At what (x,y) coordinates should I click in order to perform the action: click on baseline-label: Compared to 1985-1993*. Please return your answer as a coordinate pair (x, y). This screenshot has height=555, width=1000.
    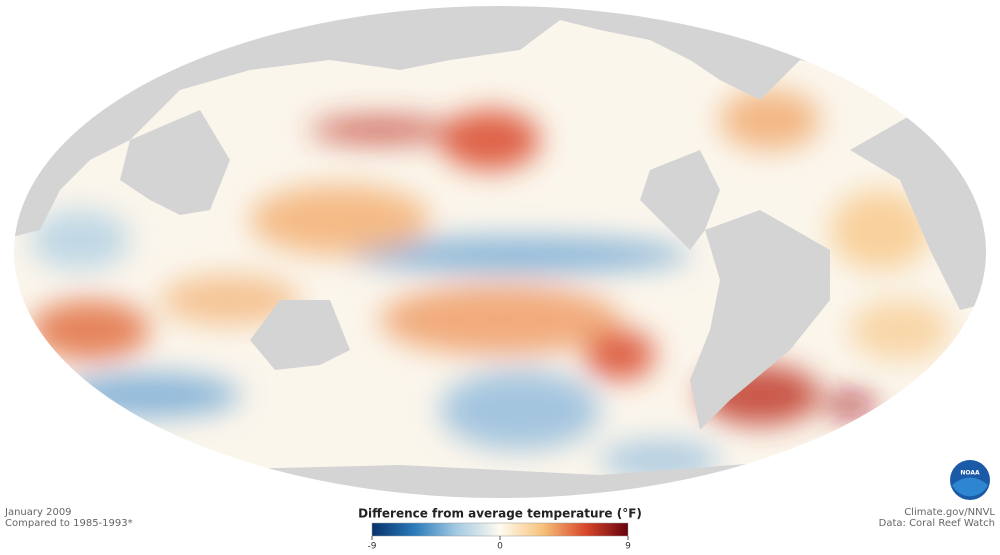
    Looking at the image, I should click on (69, 523).